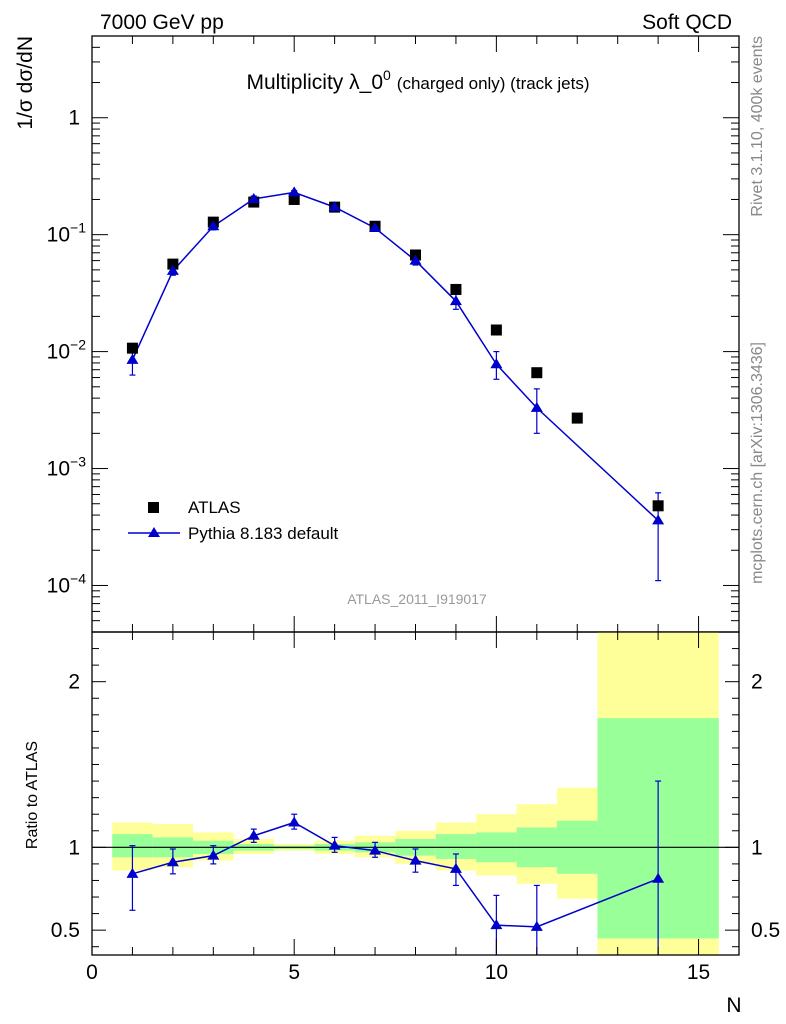 Image resolution: width=786 pixels, height=1024 pixels. Describe the element at coordinates (74, 118) in the screenshot. I see `main-y-tick-label: 1` at that location.